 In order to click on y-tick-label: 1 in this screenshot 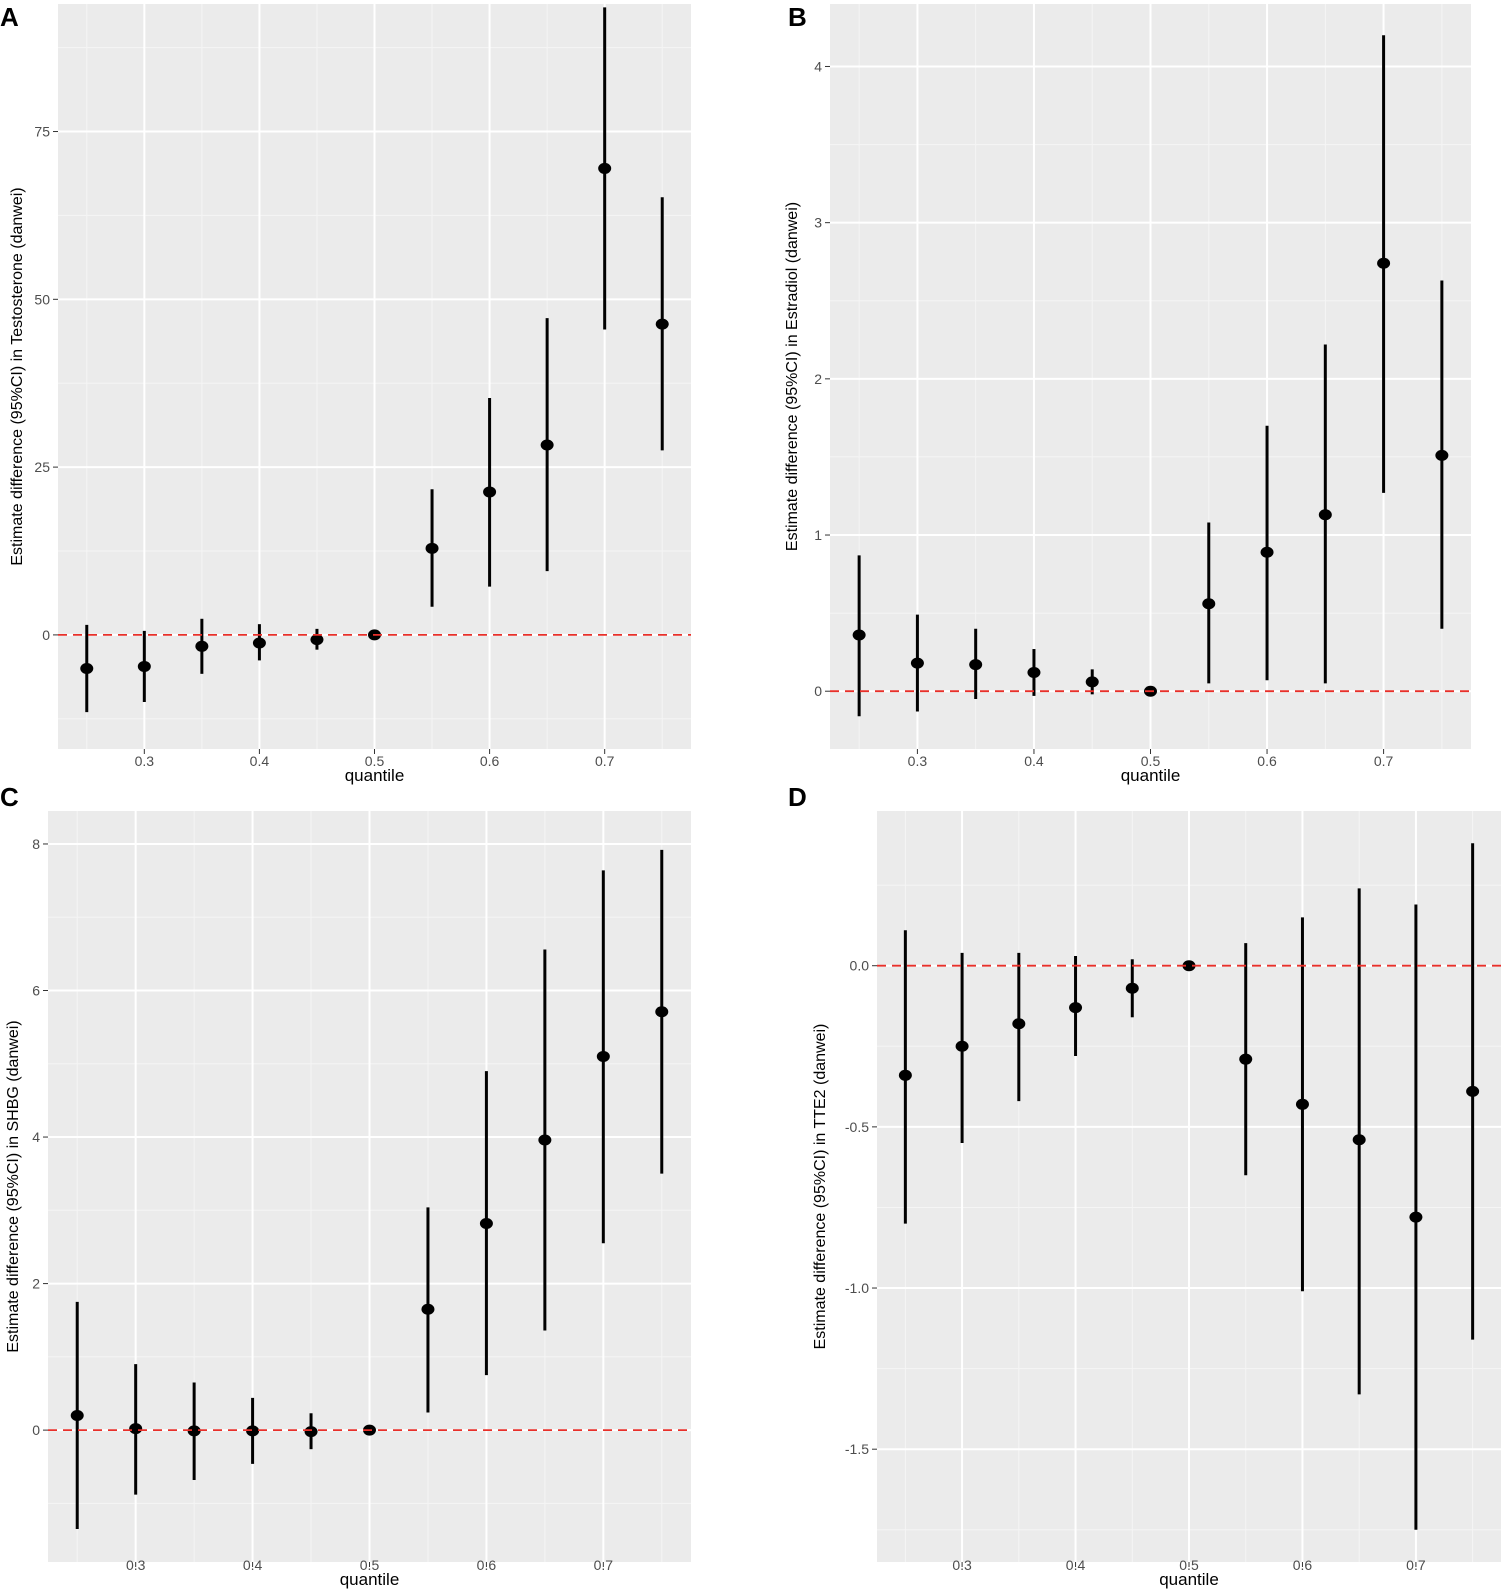, I will do `click(818, 535)`.